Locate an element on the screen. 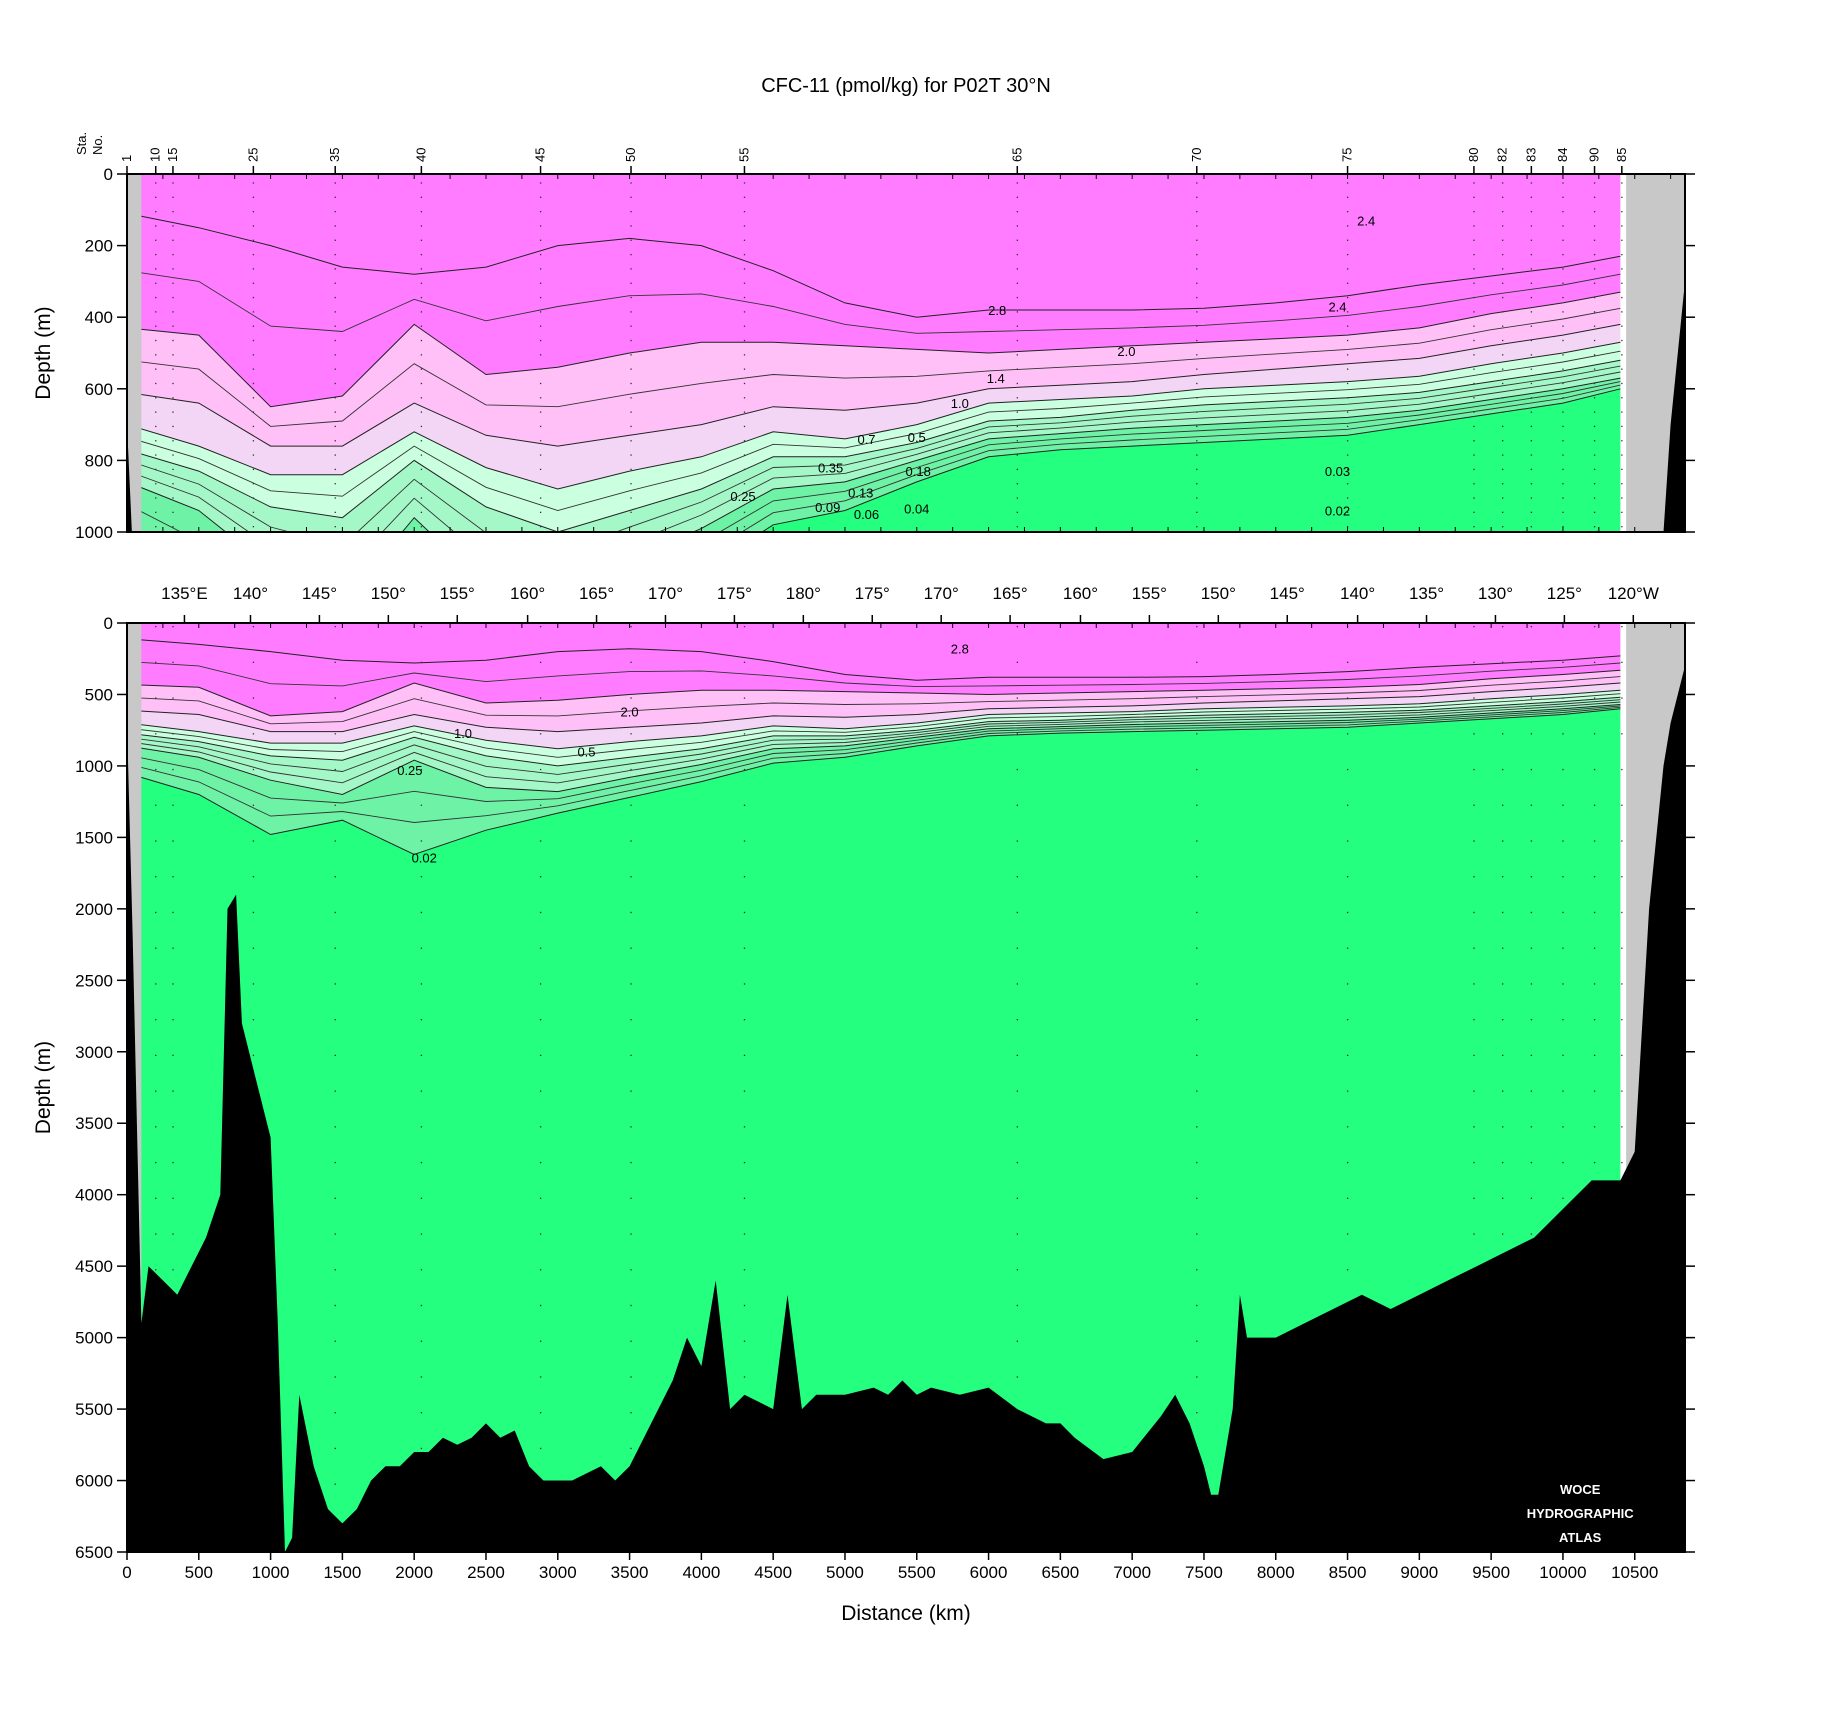 This screenshot has width=1833, height=1722. station-label: 83 is located at coordinates (1530, 155).